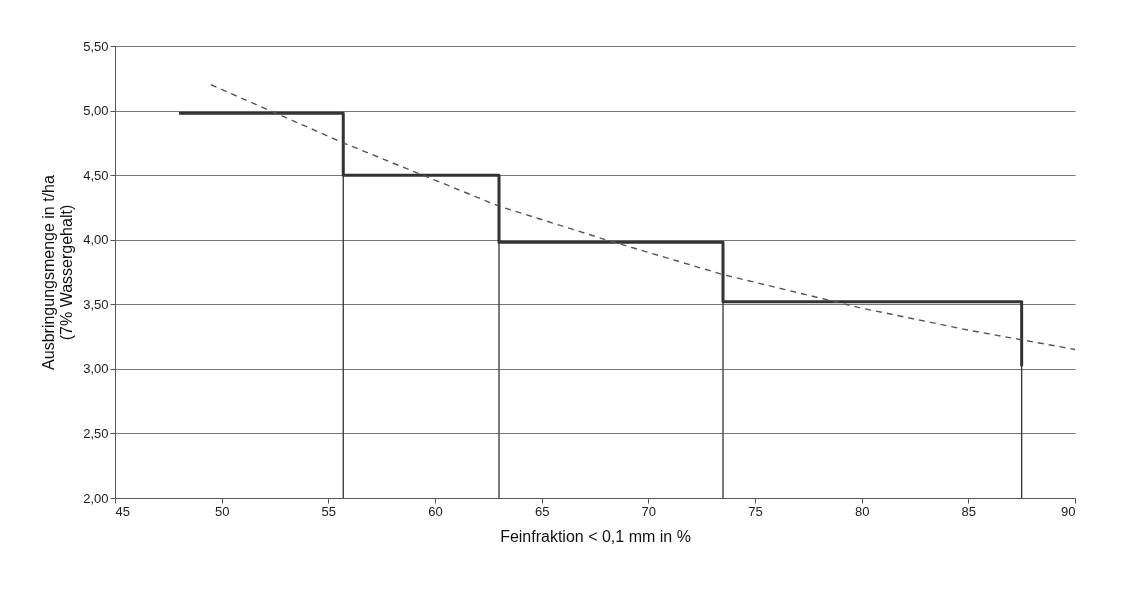  What do you see at coordinates (222, 511) in the screenshot?
I see `x-tick-label: 50` at bounding box center [222, 511].